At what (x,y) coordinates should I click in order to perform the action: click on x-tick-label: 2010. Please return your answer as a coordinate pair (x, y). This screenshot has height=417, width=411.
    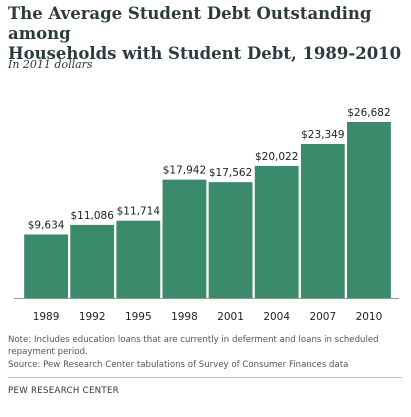
    Looking at the image, I should click on (369, 317).